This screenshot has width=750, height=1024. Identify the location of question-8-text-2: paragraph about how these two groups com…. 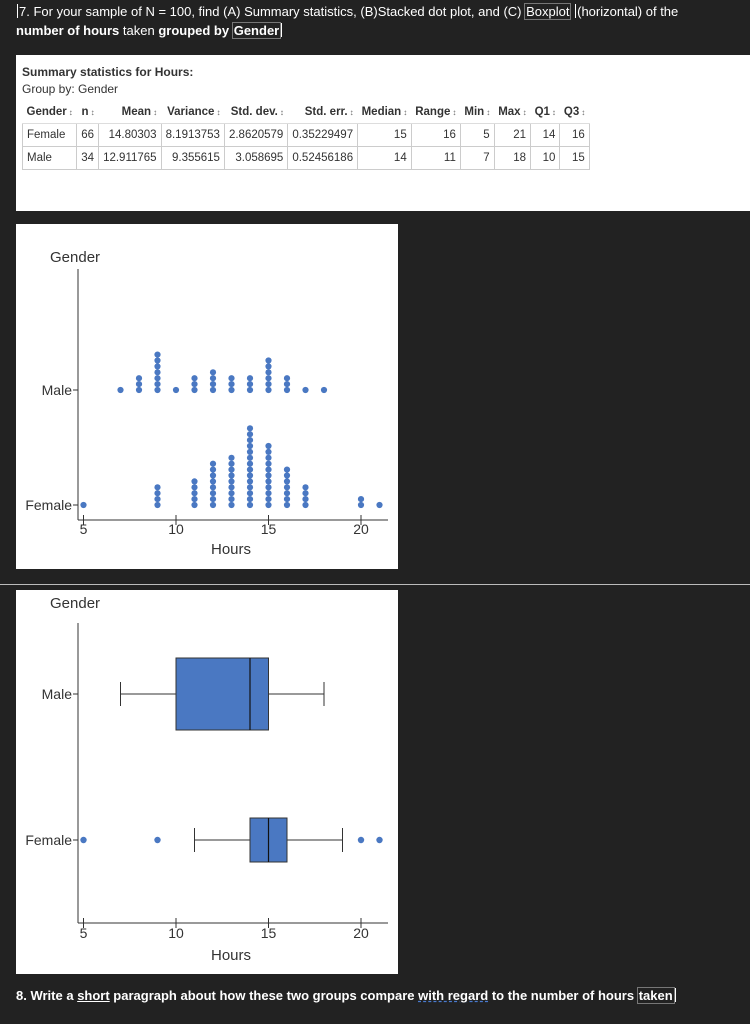
(264, 995).